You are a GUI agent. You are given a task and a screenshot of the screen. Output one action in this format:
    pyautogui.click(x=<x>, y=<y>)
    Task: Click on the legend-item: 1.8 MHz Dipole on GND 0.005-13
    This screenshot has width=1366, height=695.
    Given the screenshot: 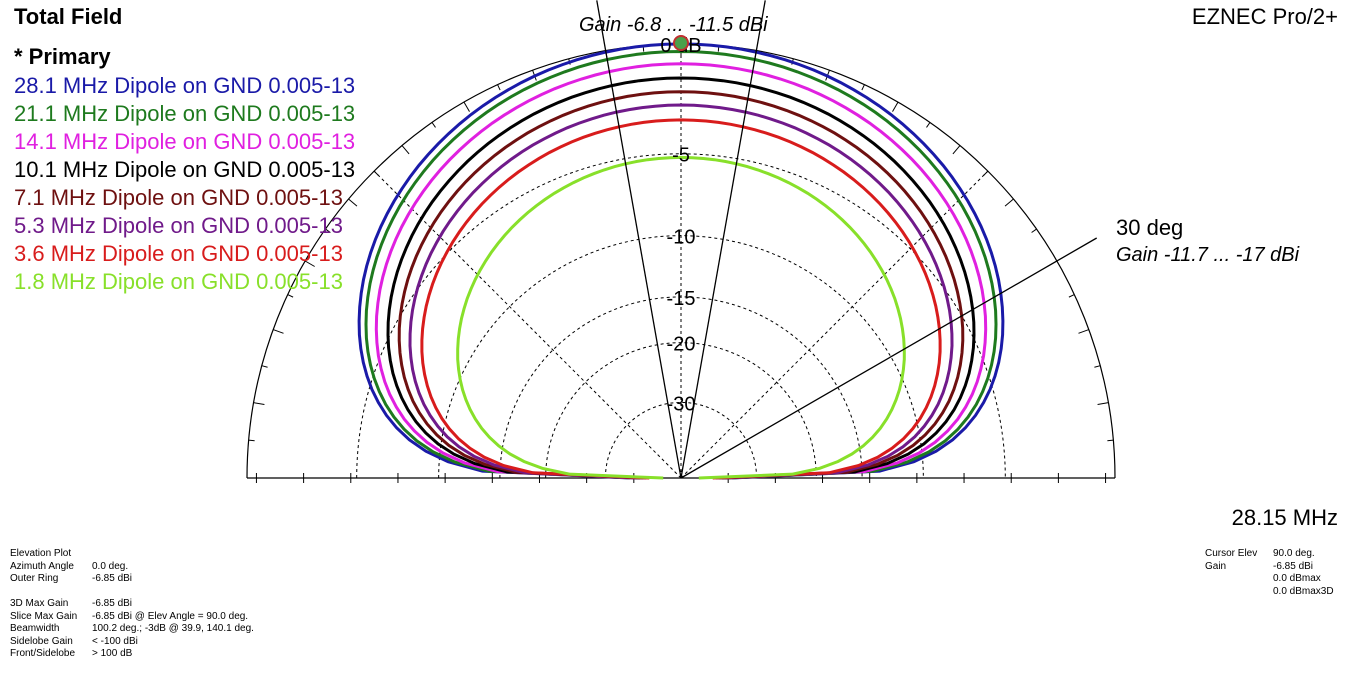 What is the action you would take?
    pyautogui.click(x=178, y=281)
    